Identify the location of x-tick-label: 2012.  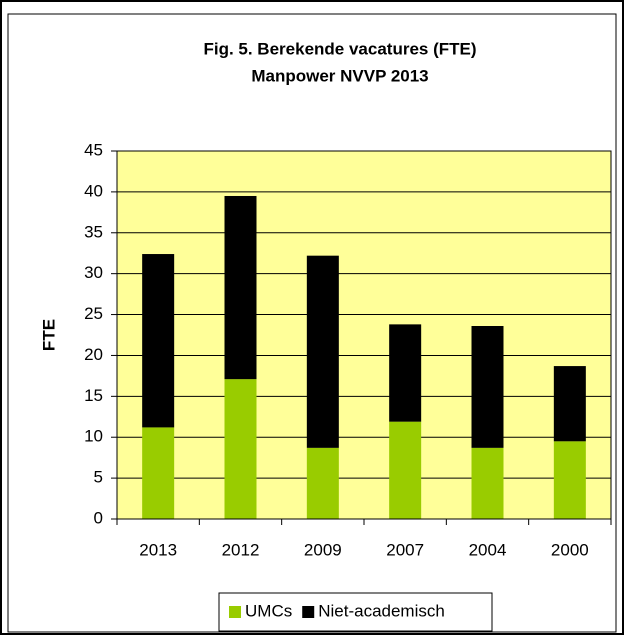
(241, 549).